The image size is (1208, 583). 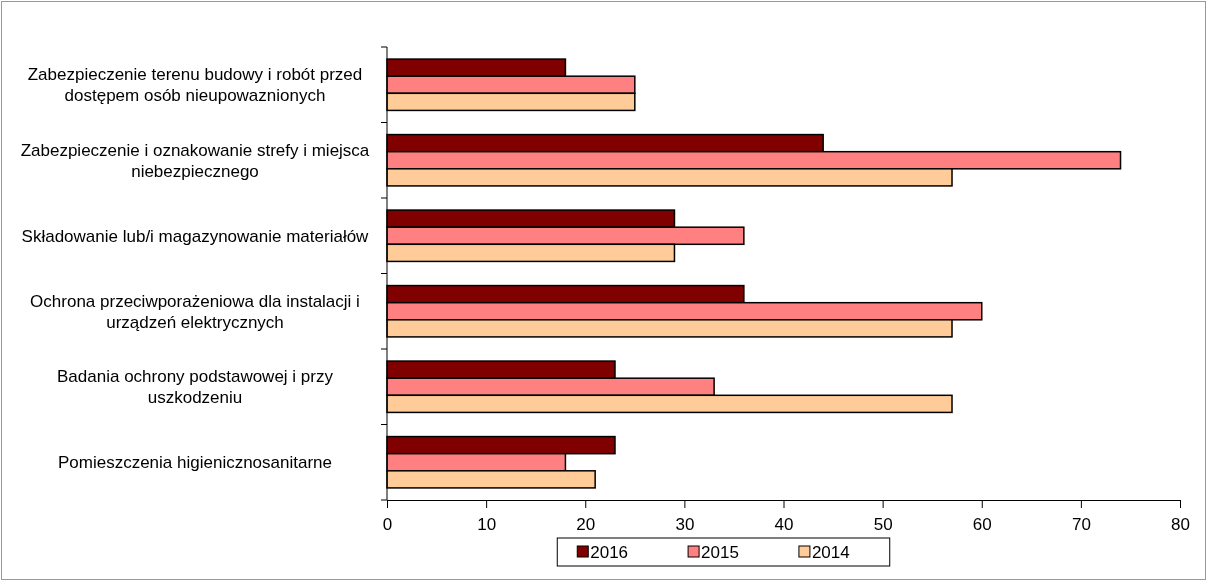 What do you see at coordinates (487, 524) in the screenshot?
I see `x-tick-label: 10` at bounding box center [487, 524].